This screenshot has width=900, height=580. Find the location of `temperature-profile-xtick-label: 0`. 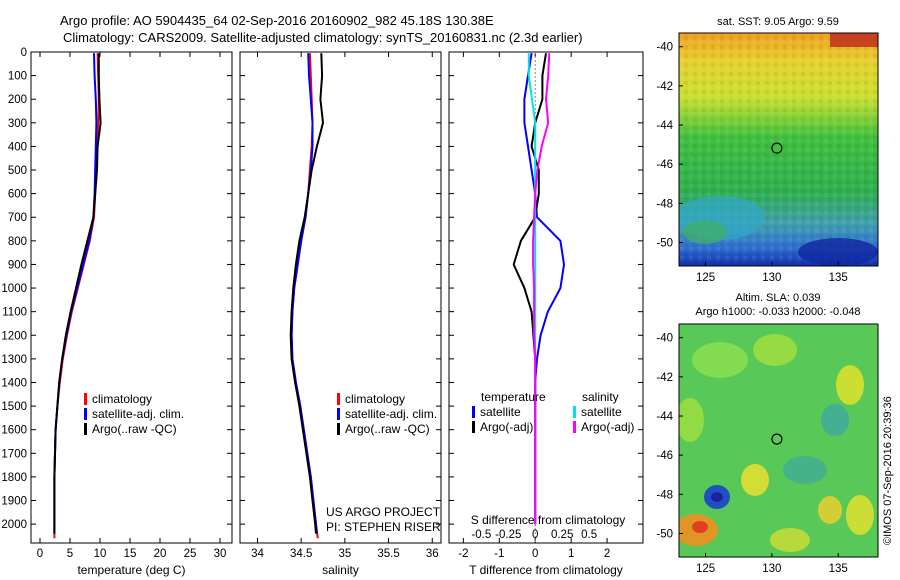

temperature-profile-xtick-label: 0 is located at coordinates (40, 554).